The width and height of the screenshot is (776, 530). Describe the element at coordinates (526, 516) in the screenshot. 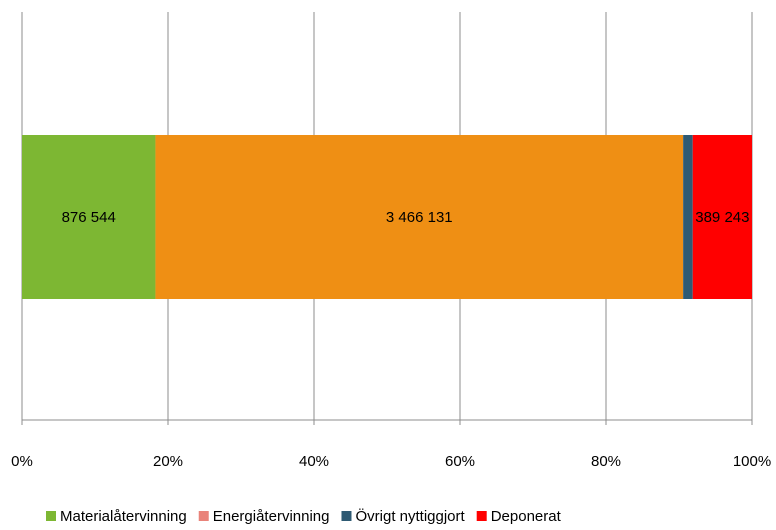

I see `legend-label-3: Deponerat` at that location.